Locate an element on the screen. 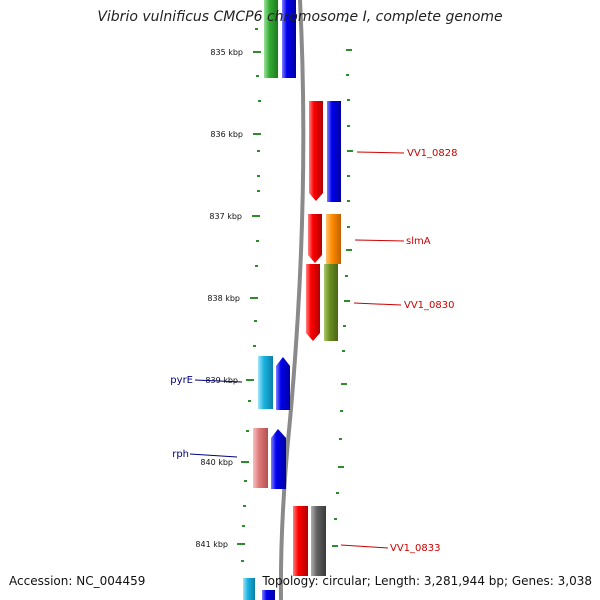 The image size is (600, 600). accession-text: Accession: NC_004459 is located at coordinates (77, 581).